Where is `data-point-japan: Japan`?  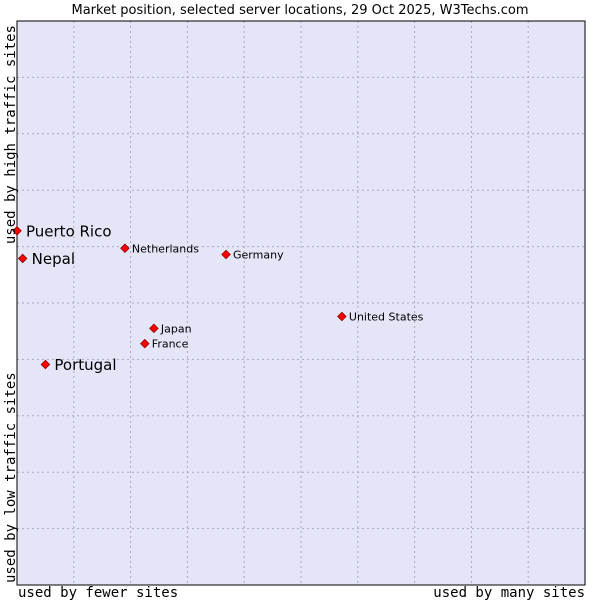
data-point-japan: Japan is located at coordinates (170, 328).